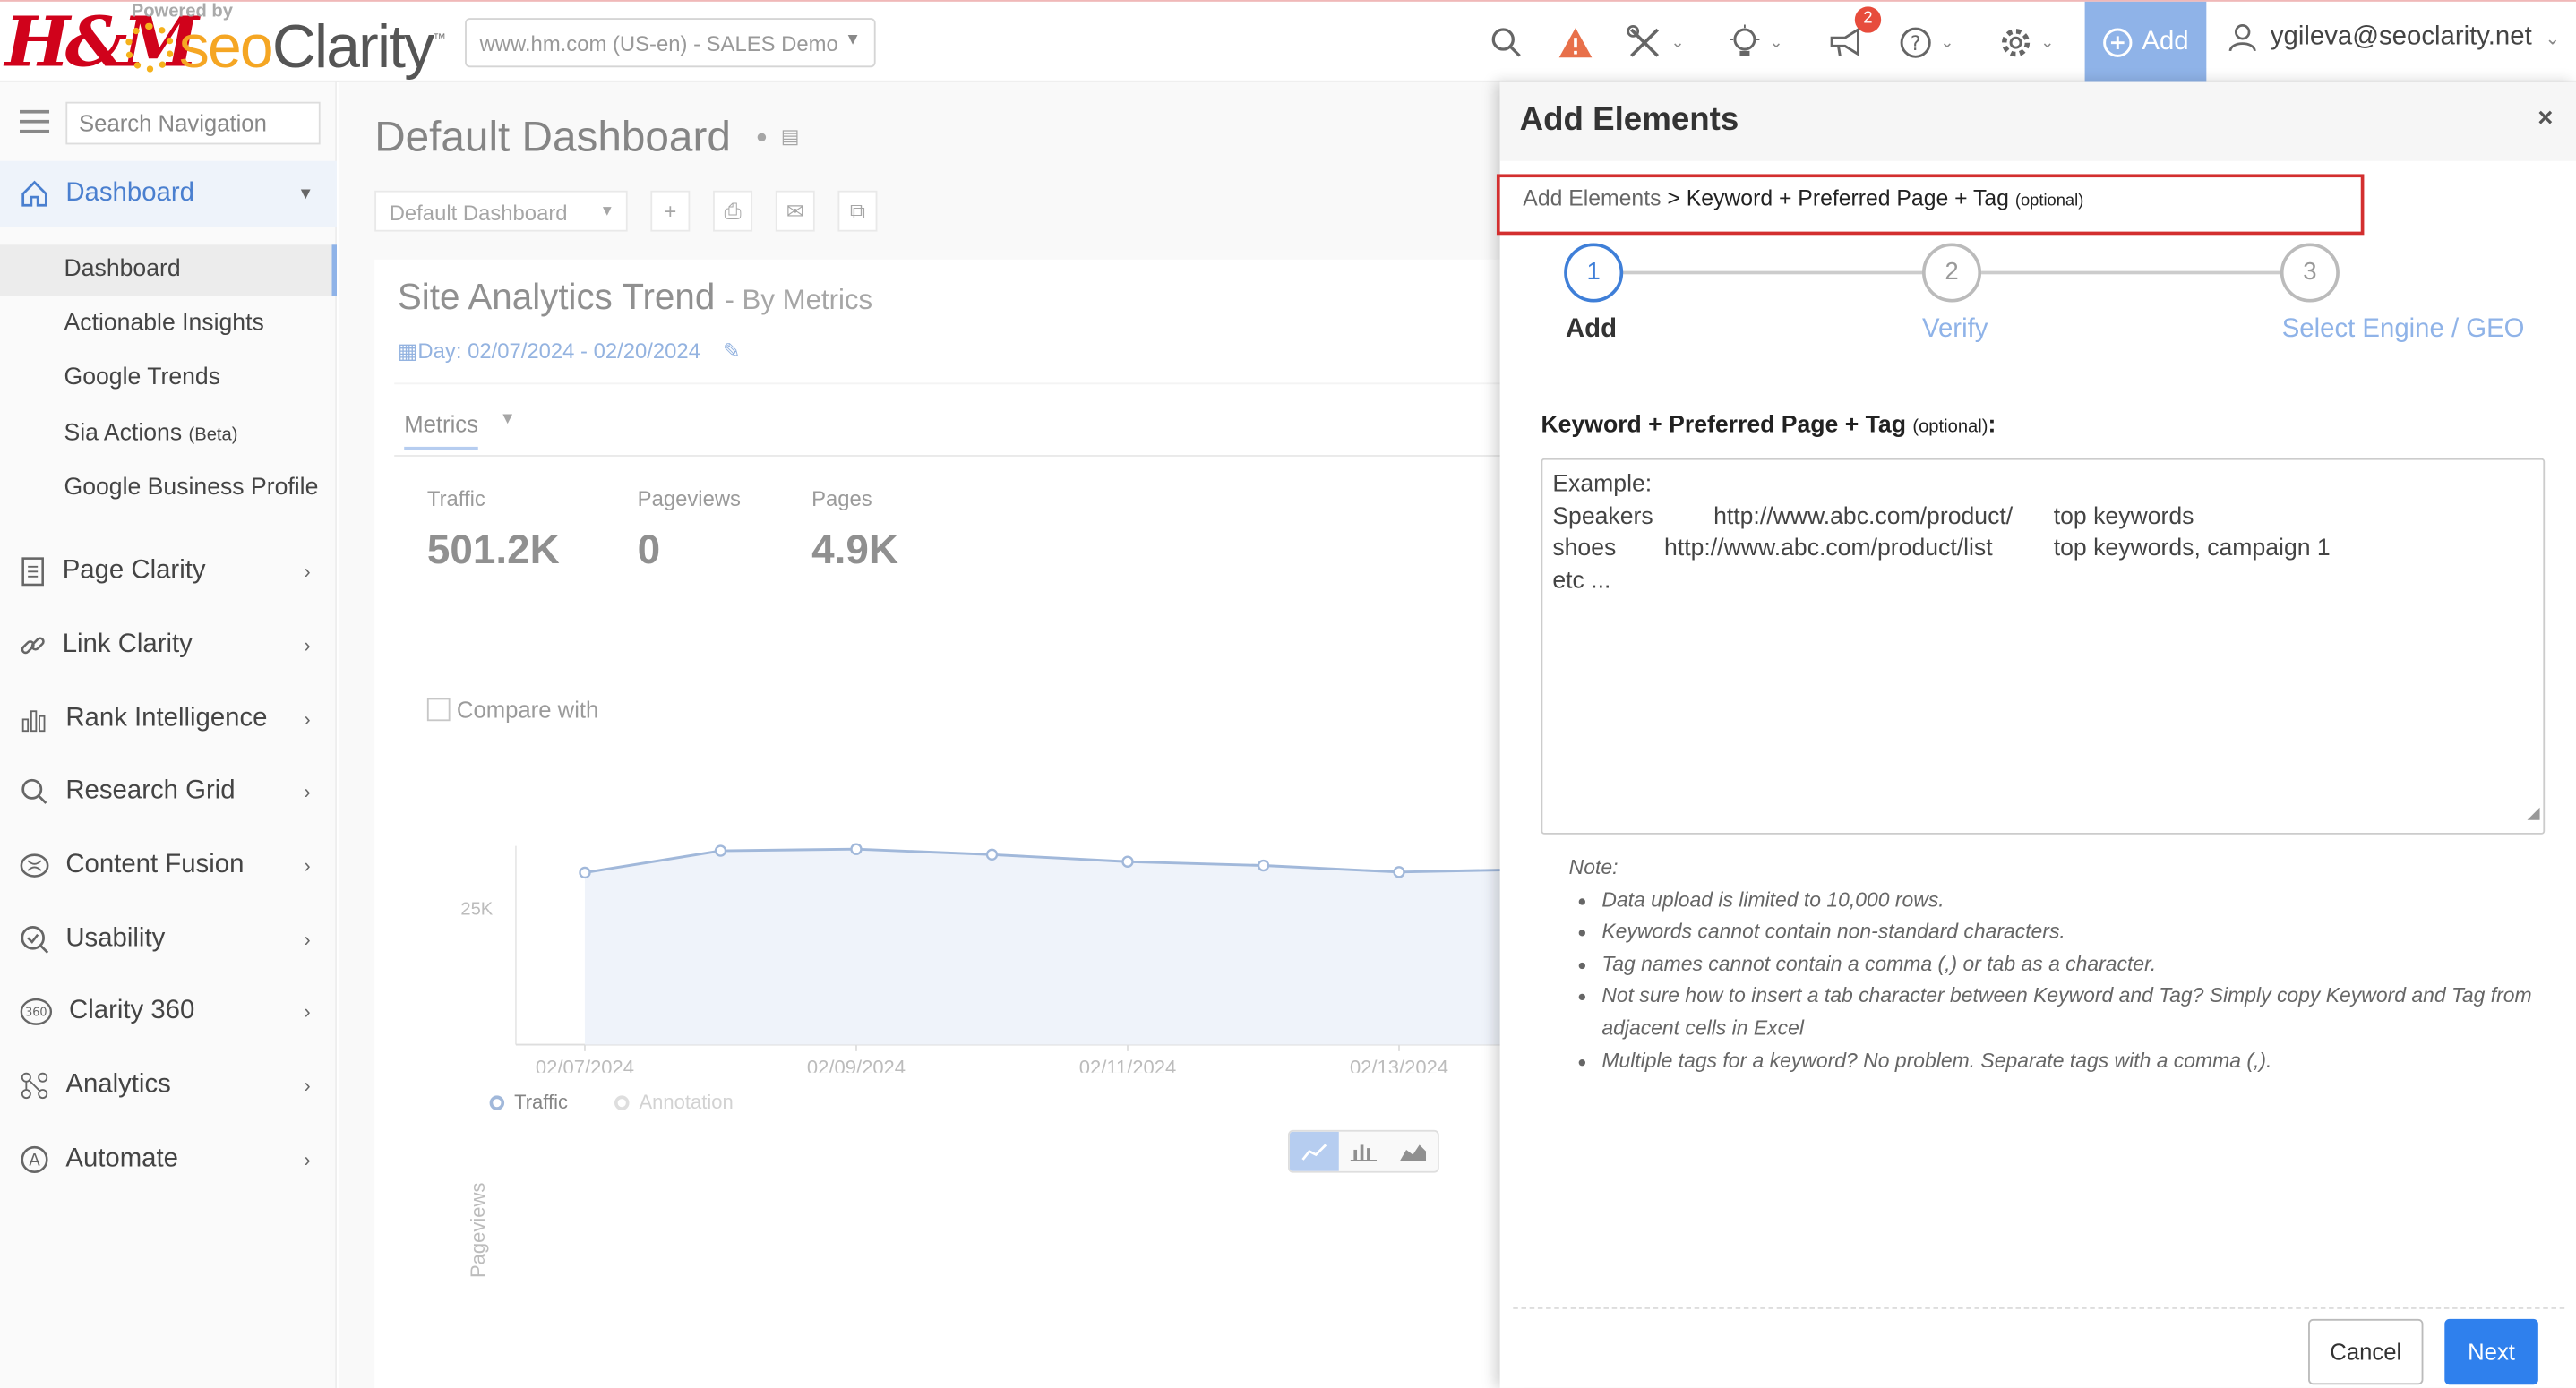 The height and width of the screenshot is (1388, 2576). Describe the element at coordinates (2016, 43) in the screenshot. I see `settings-icon` at that location.